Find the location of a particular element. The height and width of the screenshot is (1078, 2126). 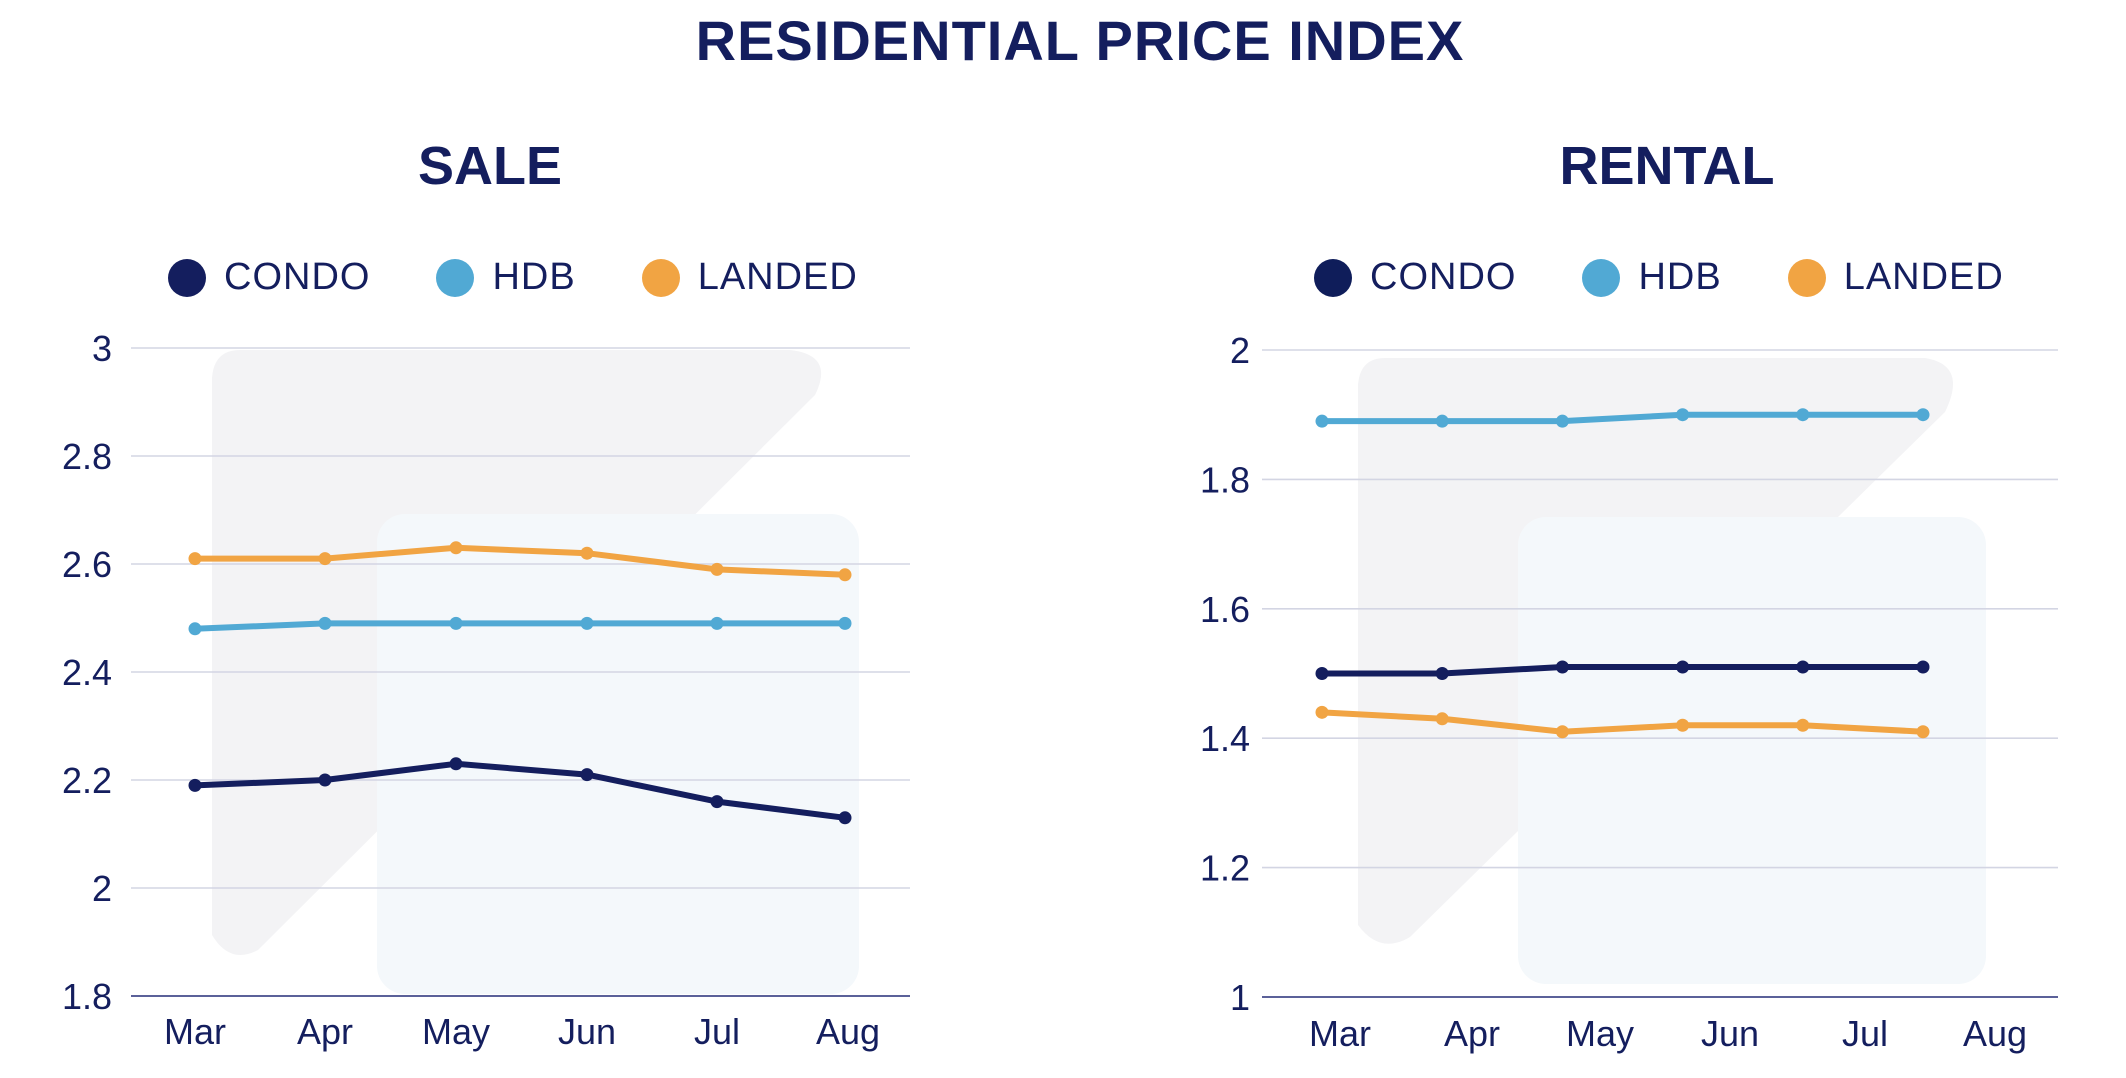

sale-y-tick-label: 2.4 is located at coordinates (87, 672).